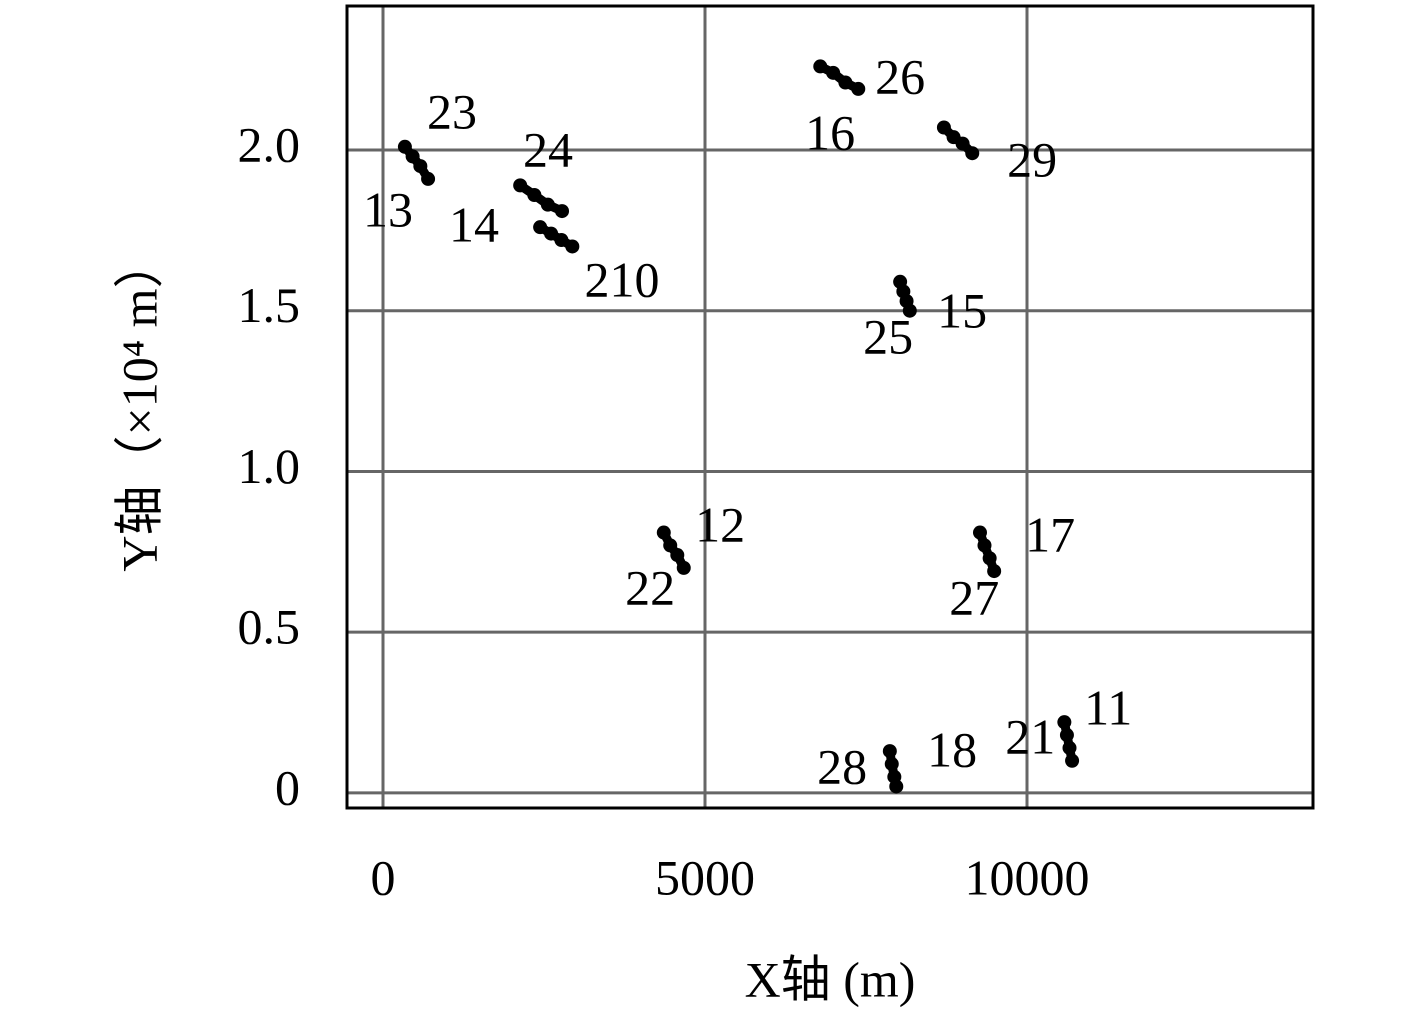  What do you see at coordinates (1032, 160) in the screenshot?
I see `annotation: 29` at bounding box center [1032, 160].